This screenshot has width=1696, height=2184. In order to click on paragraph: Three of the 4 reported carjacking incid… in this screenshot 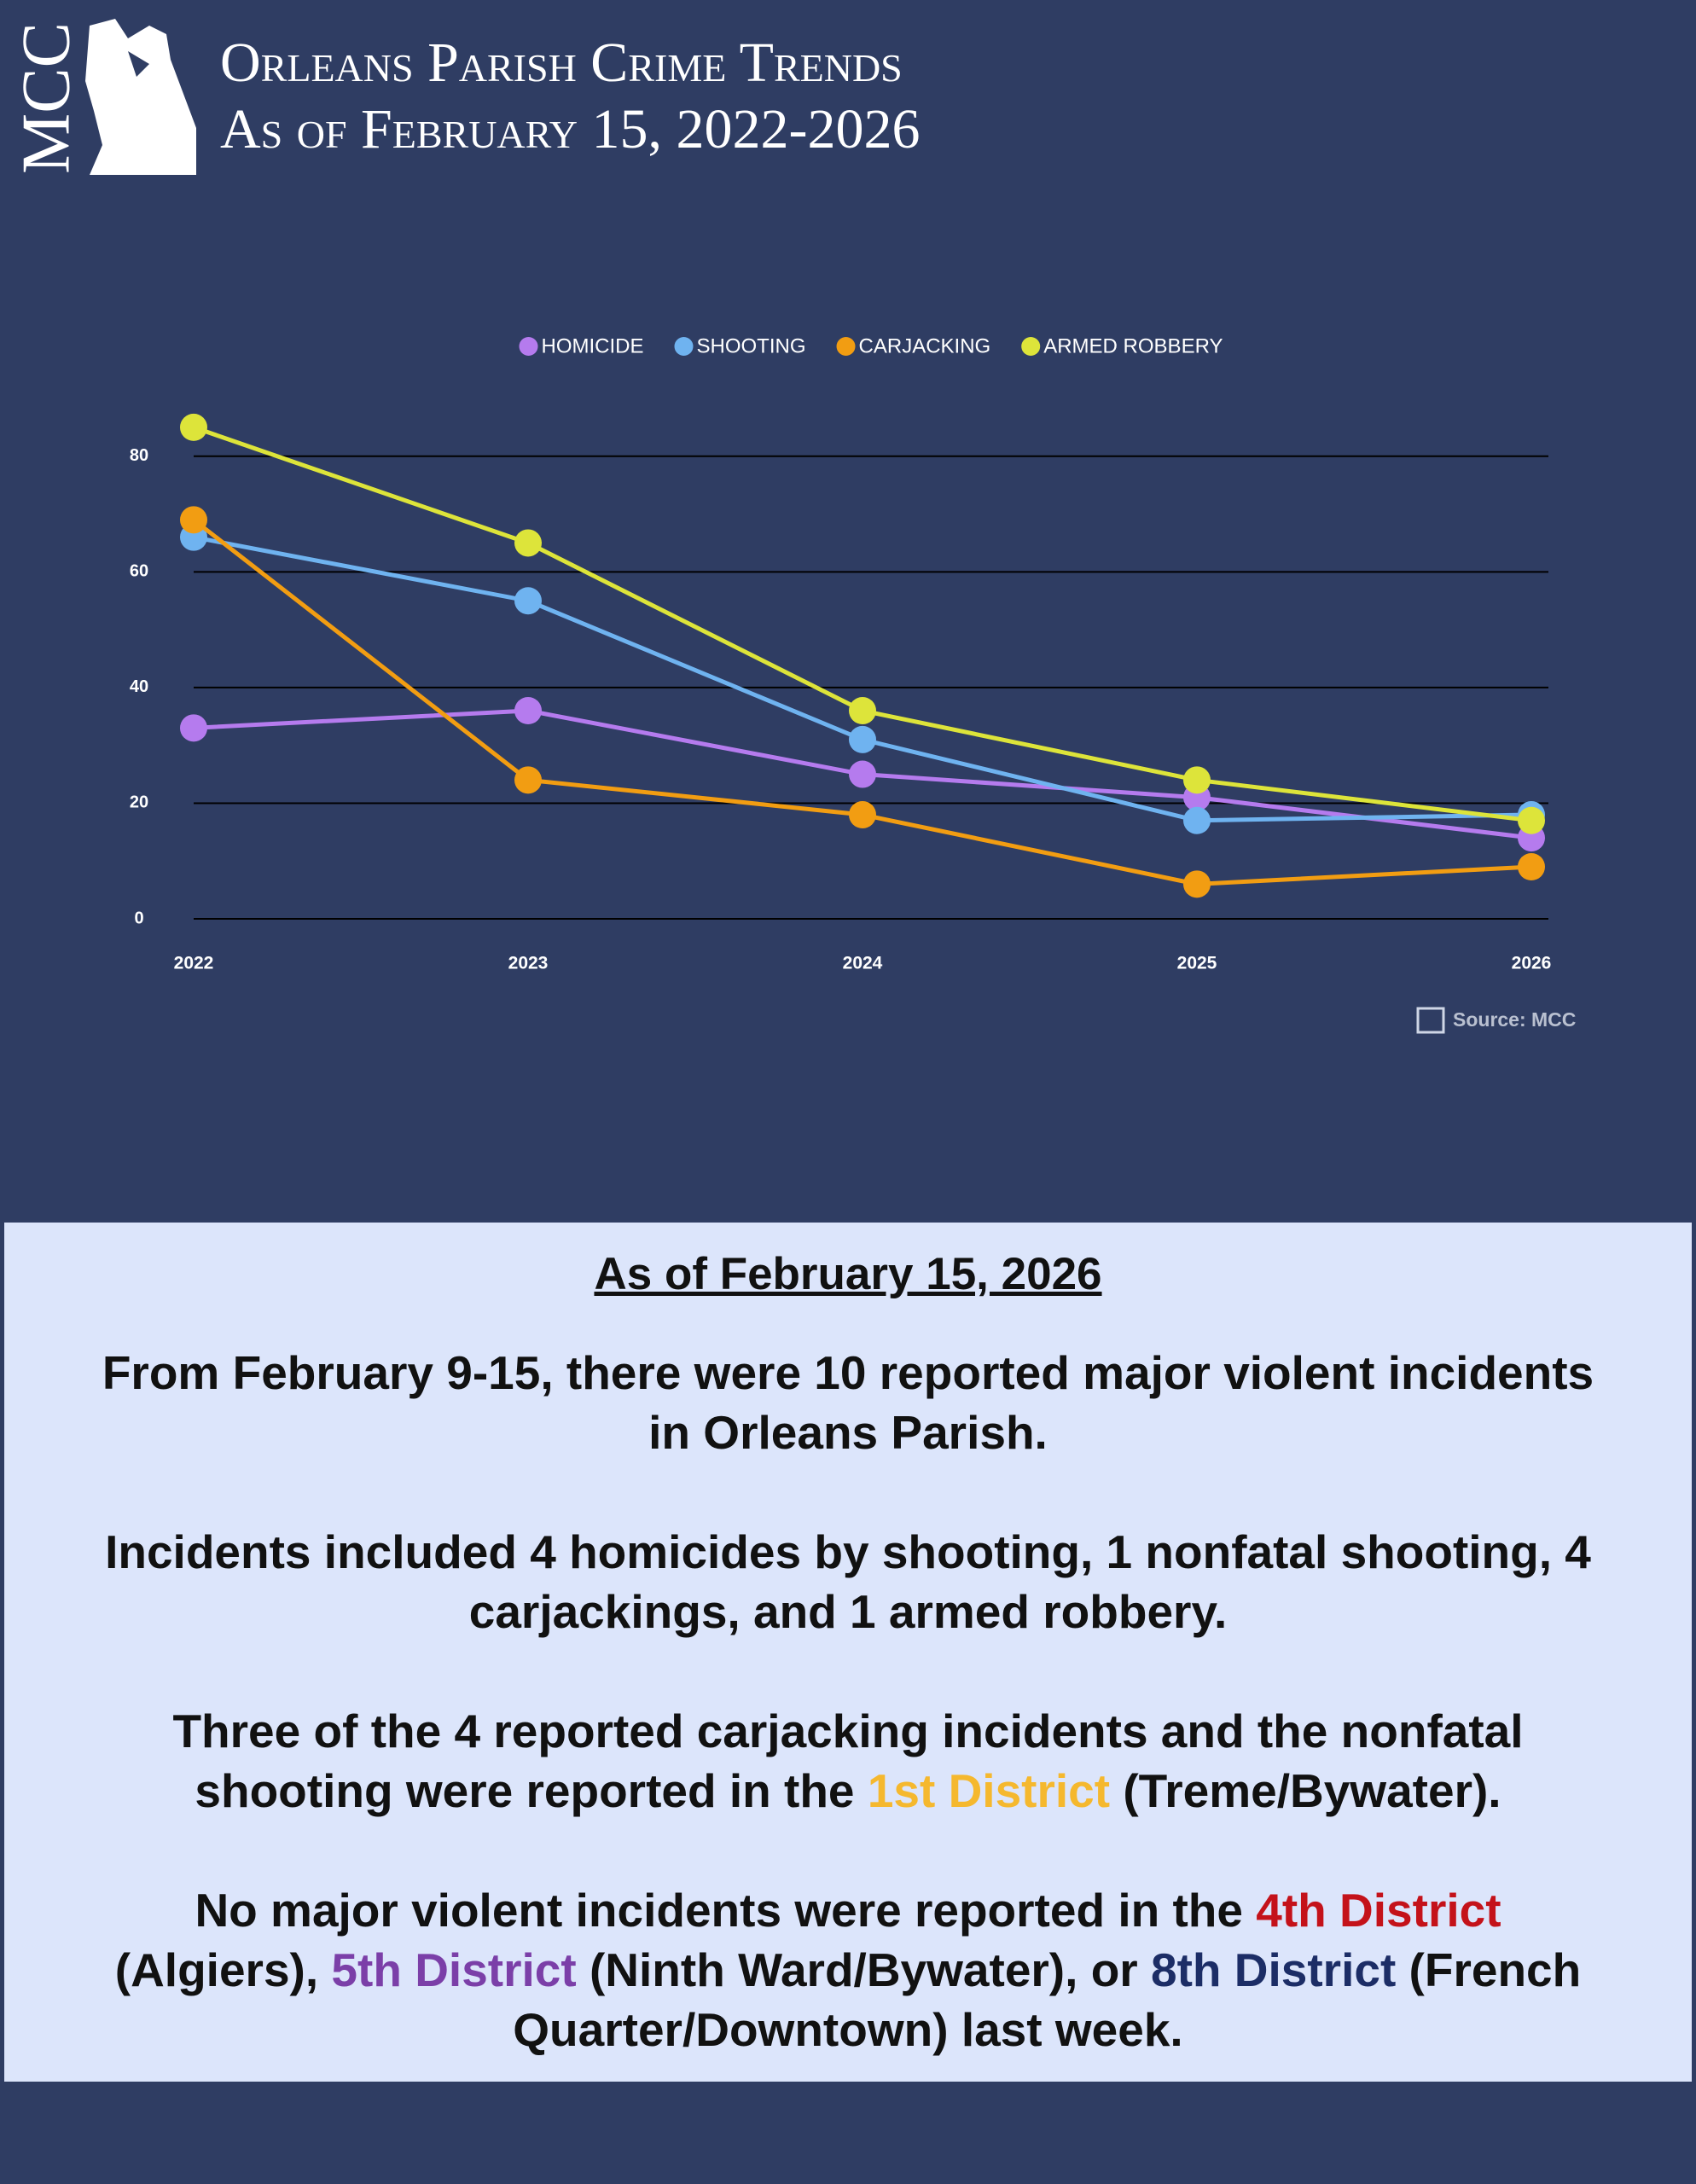, I will do `click(848, 1761)`.